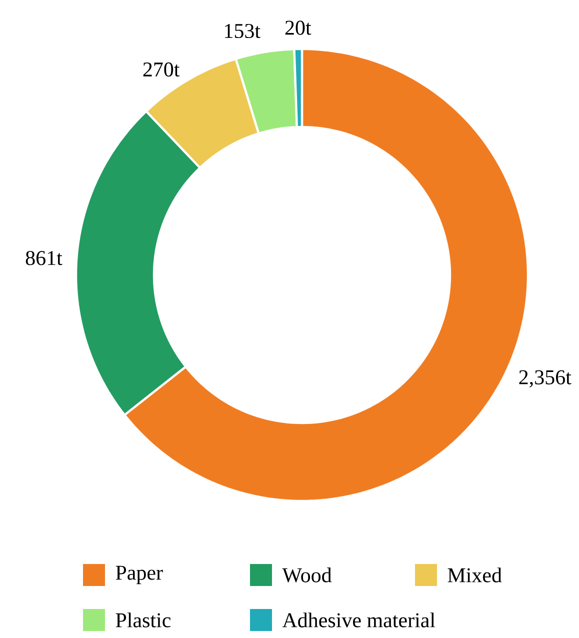 This screenshot has height=638, width=579. Describe the element at coordinates (359, 620) in the screenshot. I see `legend-label: Adhesive material` at that location.